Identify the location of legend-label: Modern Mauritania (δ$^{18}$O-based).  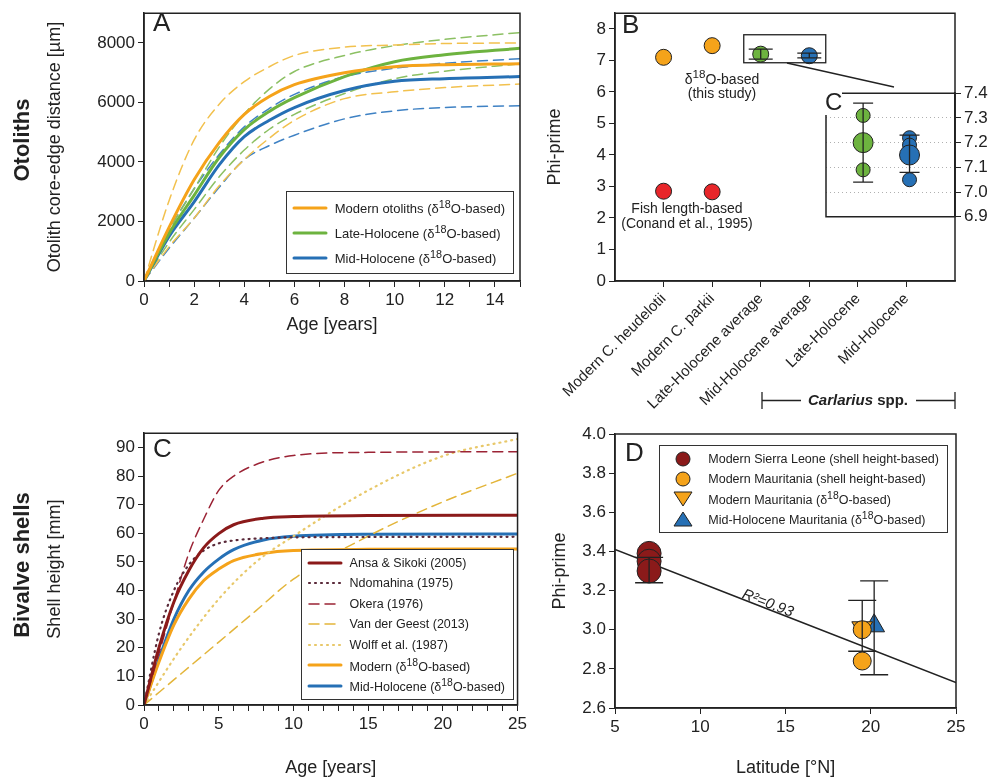
(799, 499).